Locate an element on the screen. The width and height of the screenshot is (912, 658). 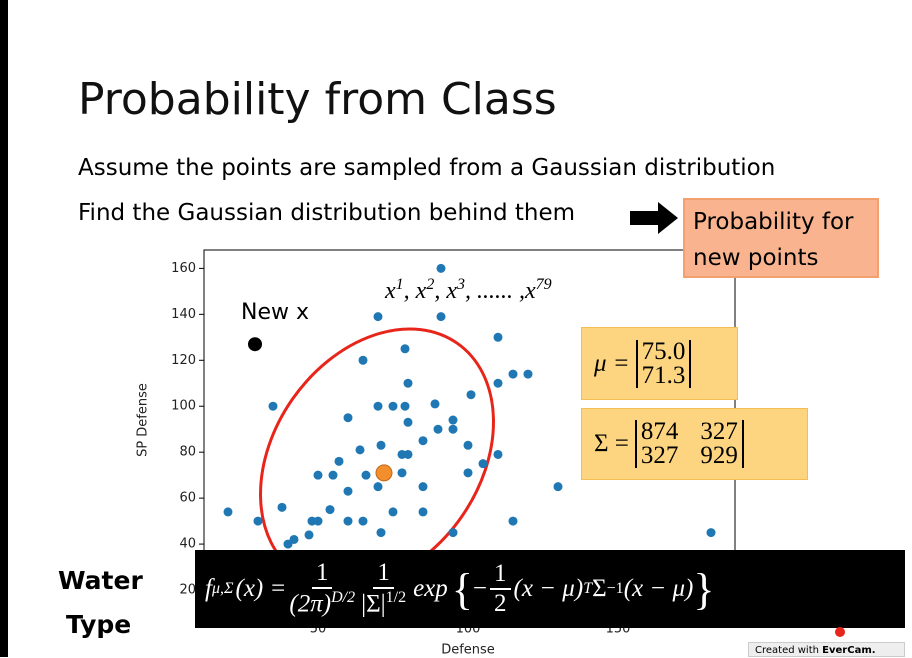
exp: T is located at coordinates (588, 588).